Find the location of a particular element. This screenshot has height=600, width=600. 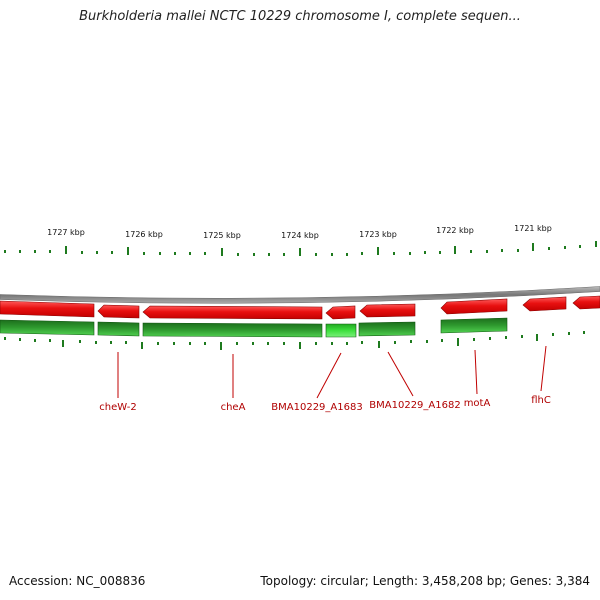

scale-label-1722: 1722 kbp is located at coordinates (455, 230).